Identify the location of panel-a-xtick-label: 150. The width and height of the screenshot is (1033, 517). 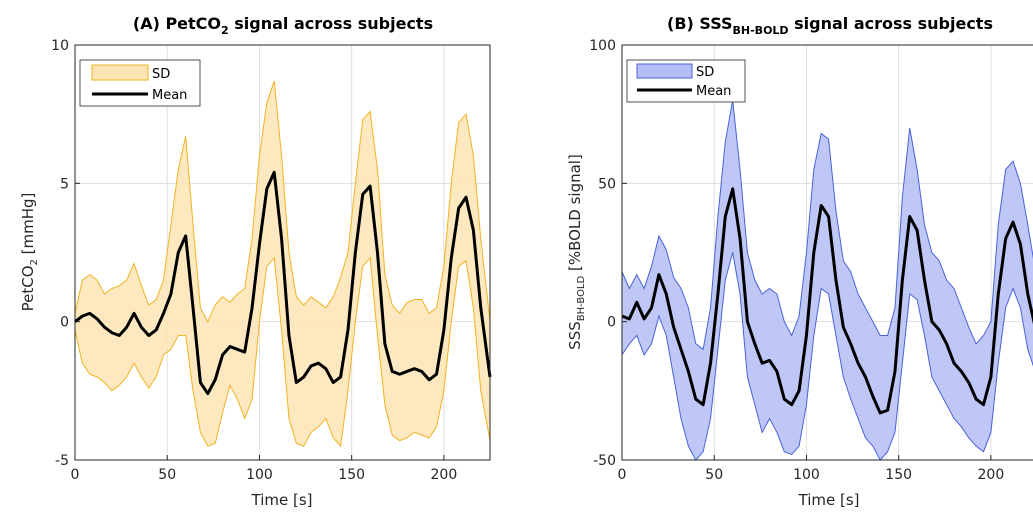
(351, 475).